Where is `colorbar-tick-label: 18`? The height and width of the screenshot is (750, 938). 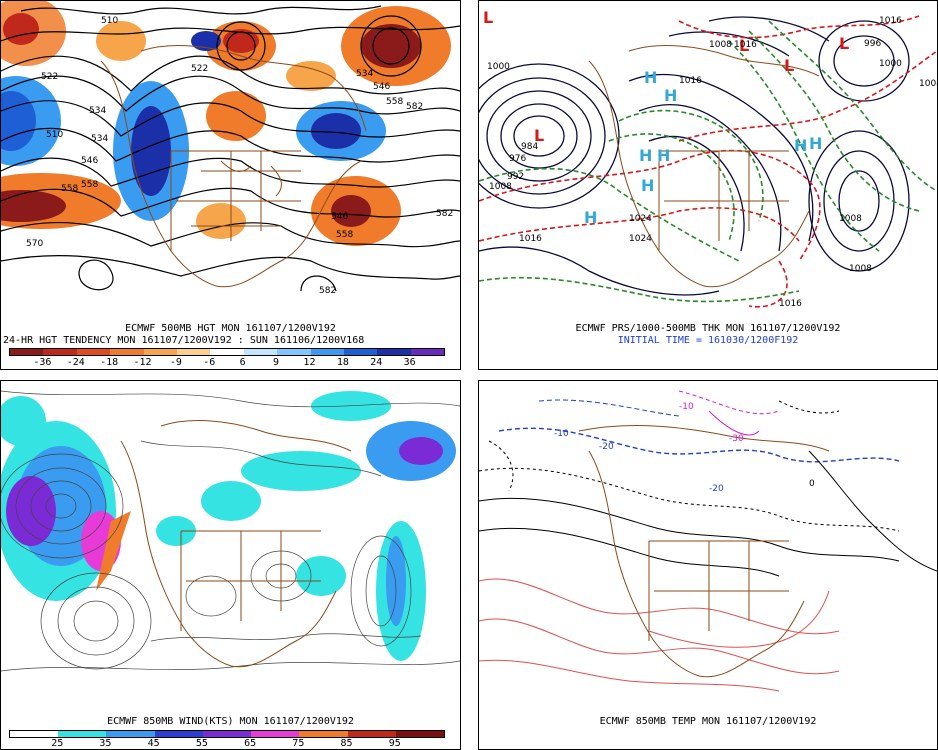
colorbar-tick-label: 18 is located at coordinates (342, 362).